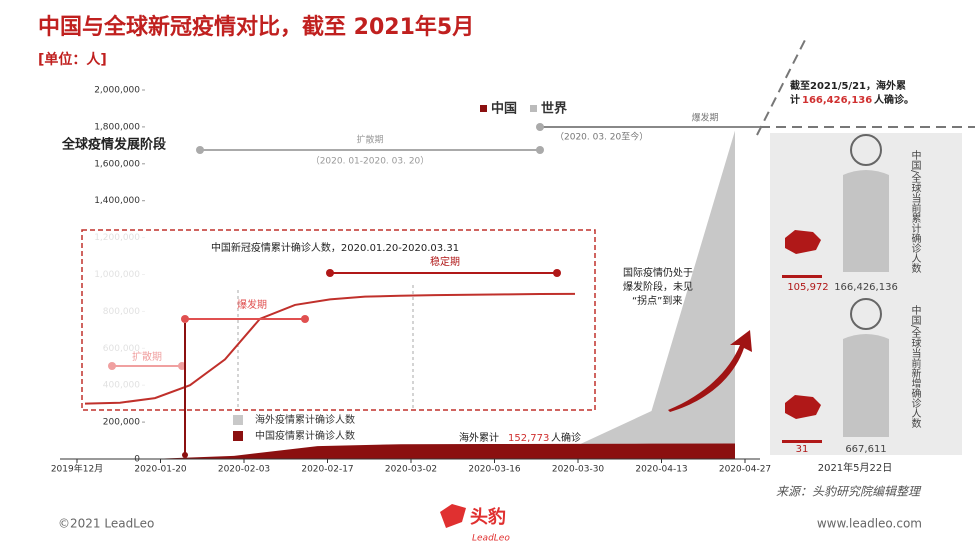  What do you see at coordinates (113, 145) in the screenshot?
I see `stage-label: 全球疫情发展阶段` at bounding box center [113, 145].